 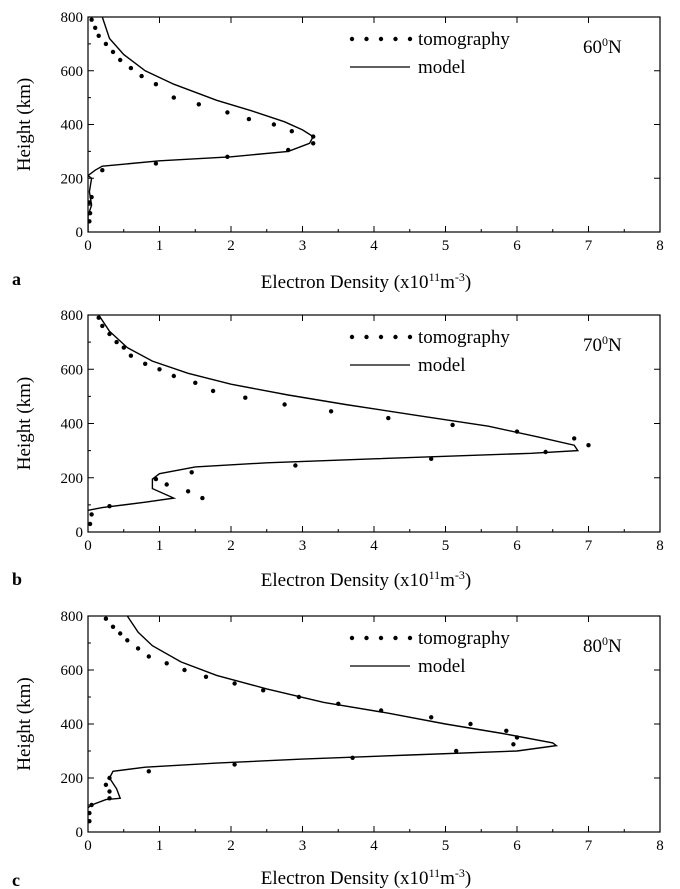 What do you see at coordinates (435, 873) in the screenshot?
I see `x-axis-title-sup: 11` at bounding box center [435, 873].